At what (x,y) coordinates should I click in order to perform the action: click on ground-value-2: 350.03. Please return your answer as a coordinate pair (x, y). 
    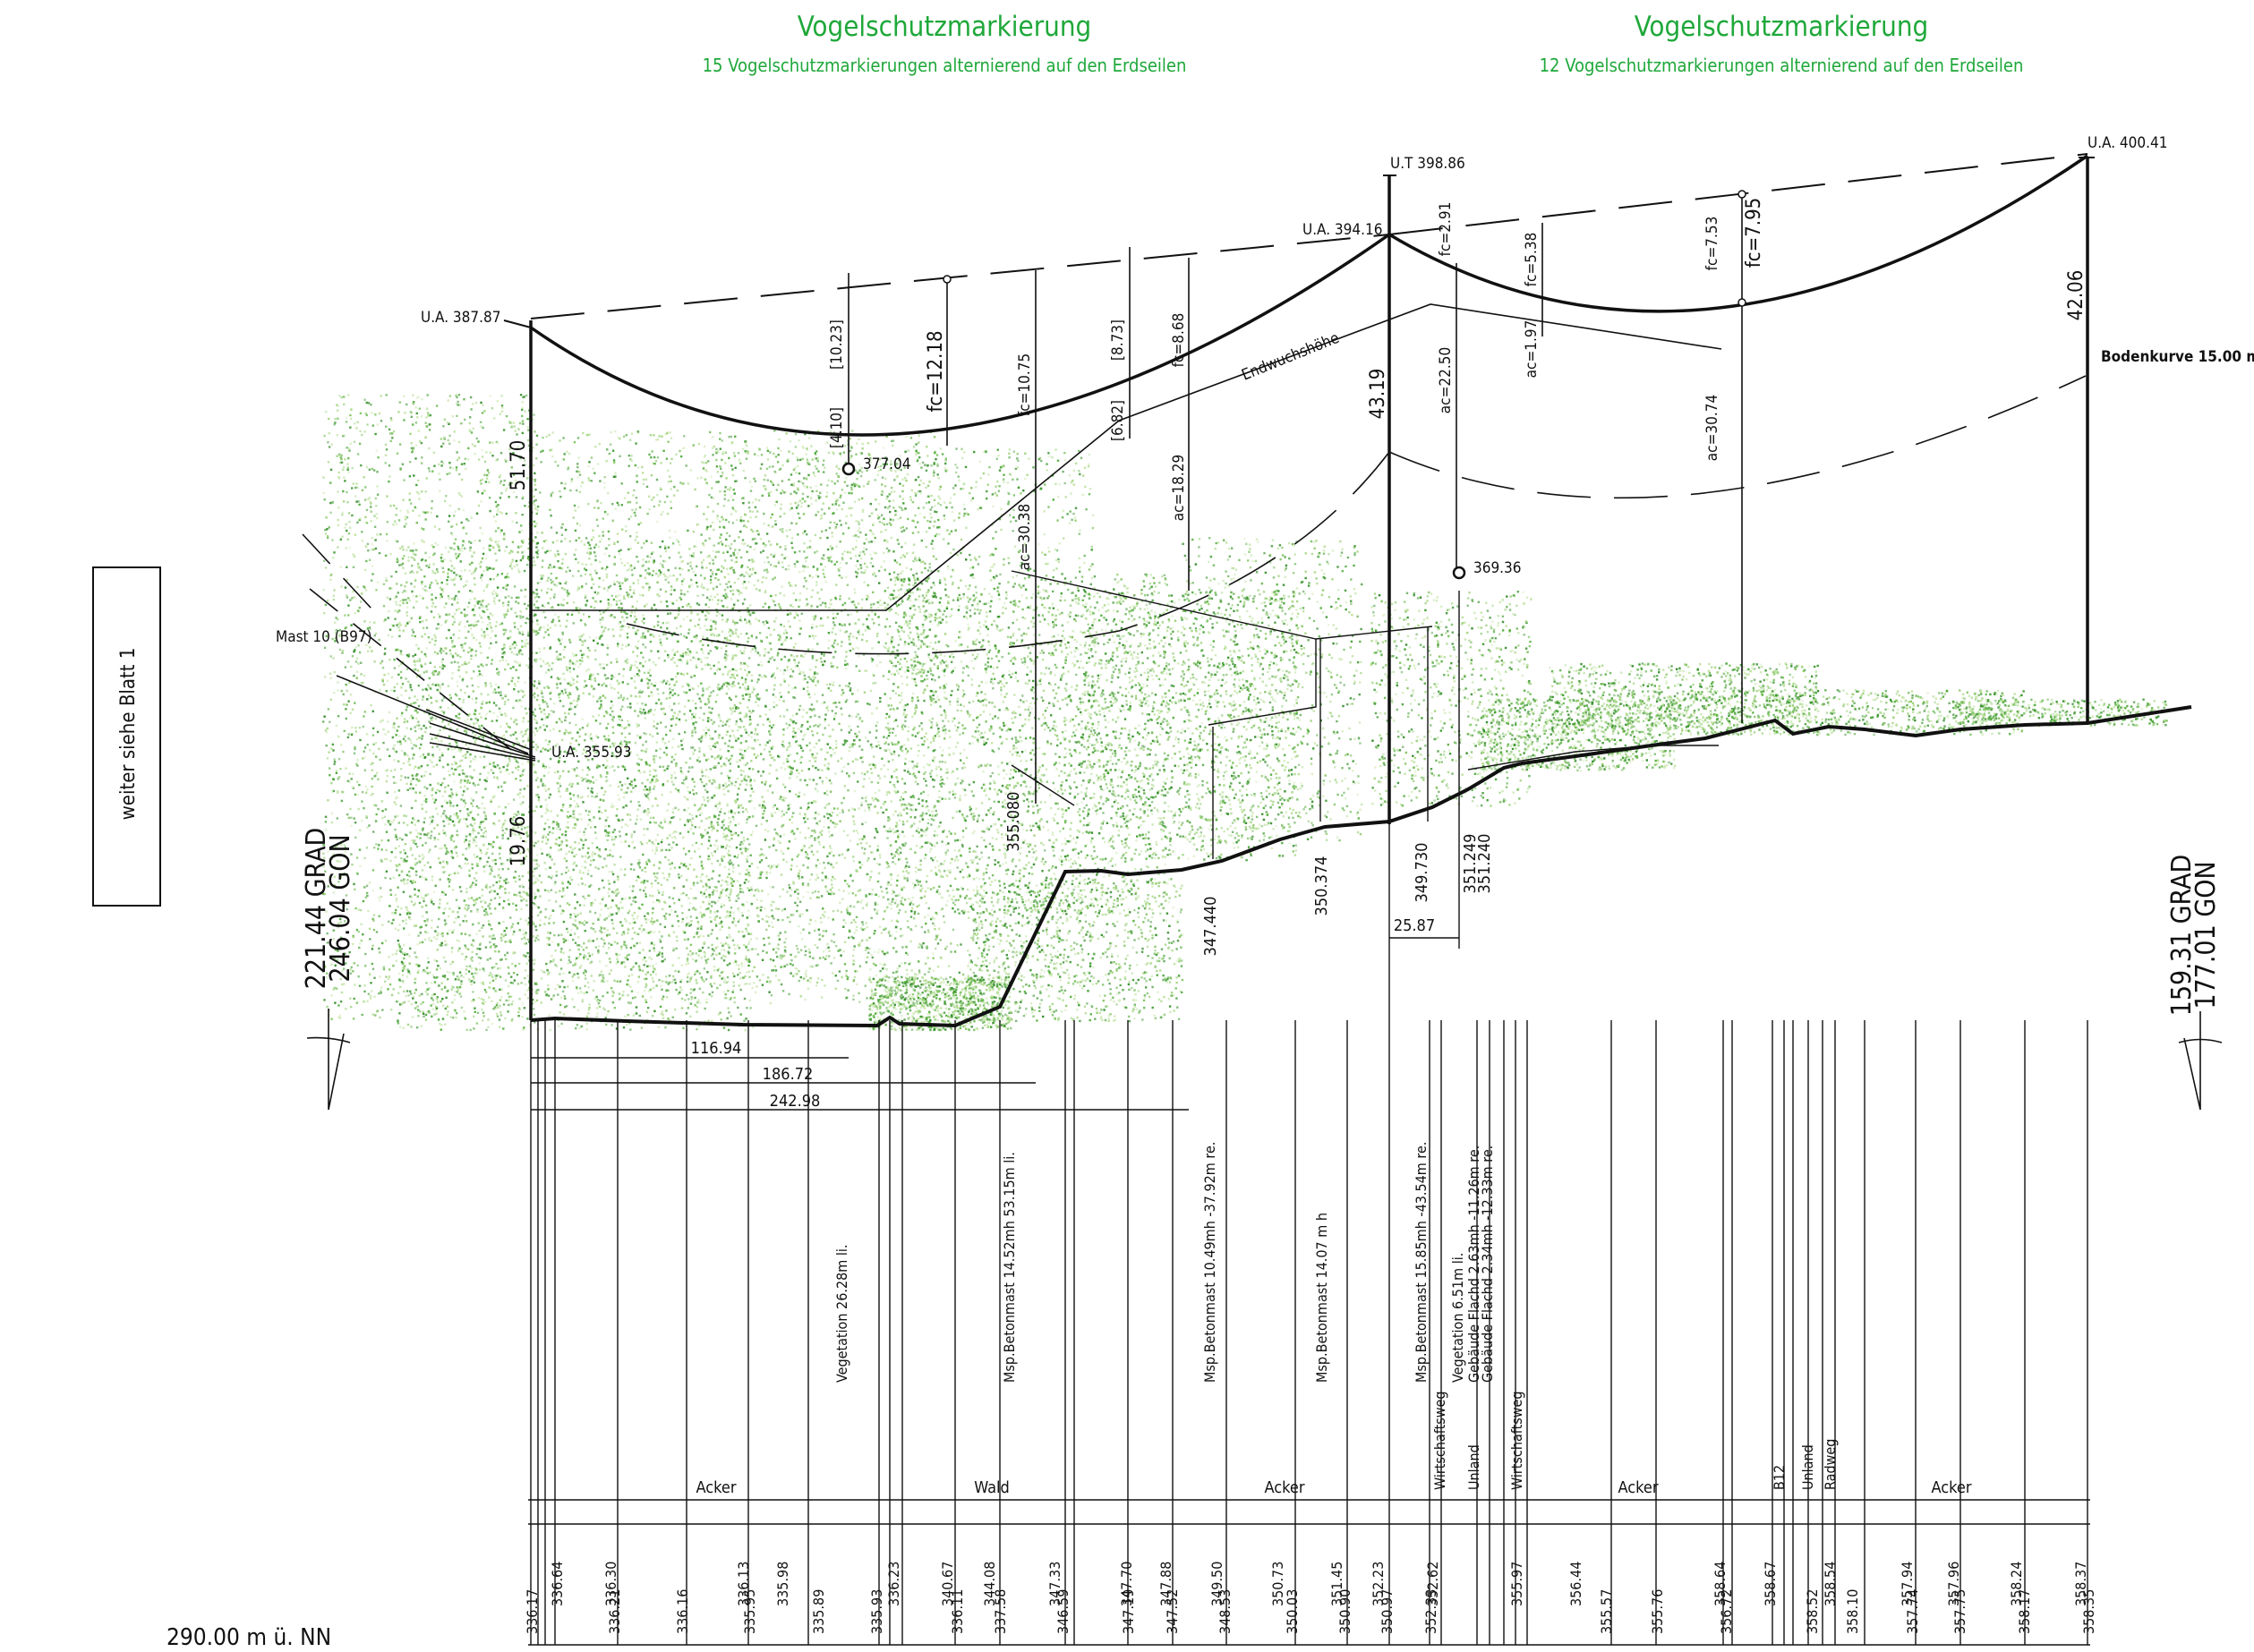
    Looking at the image, I should click on (1293, 1611).